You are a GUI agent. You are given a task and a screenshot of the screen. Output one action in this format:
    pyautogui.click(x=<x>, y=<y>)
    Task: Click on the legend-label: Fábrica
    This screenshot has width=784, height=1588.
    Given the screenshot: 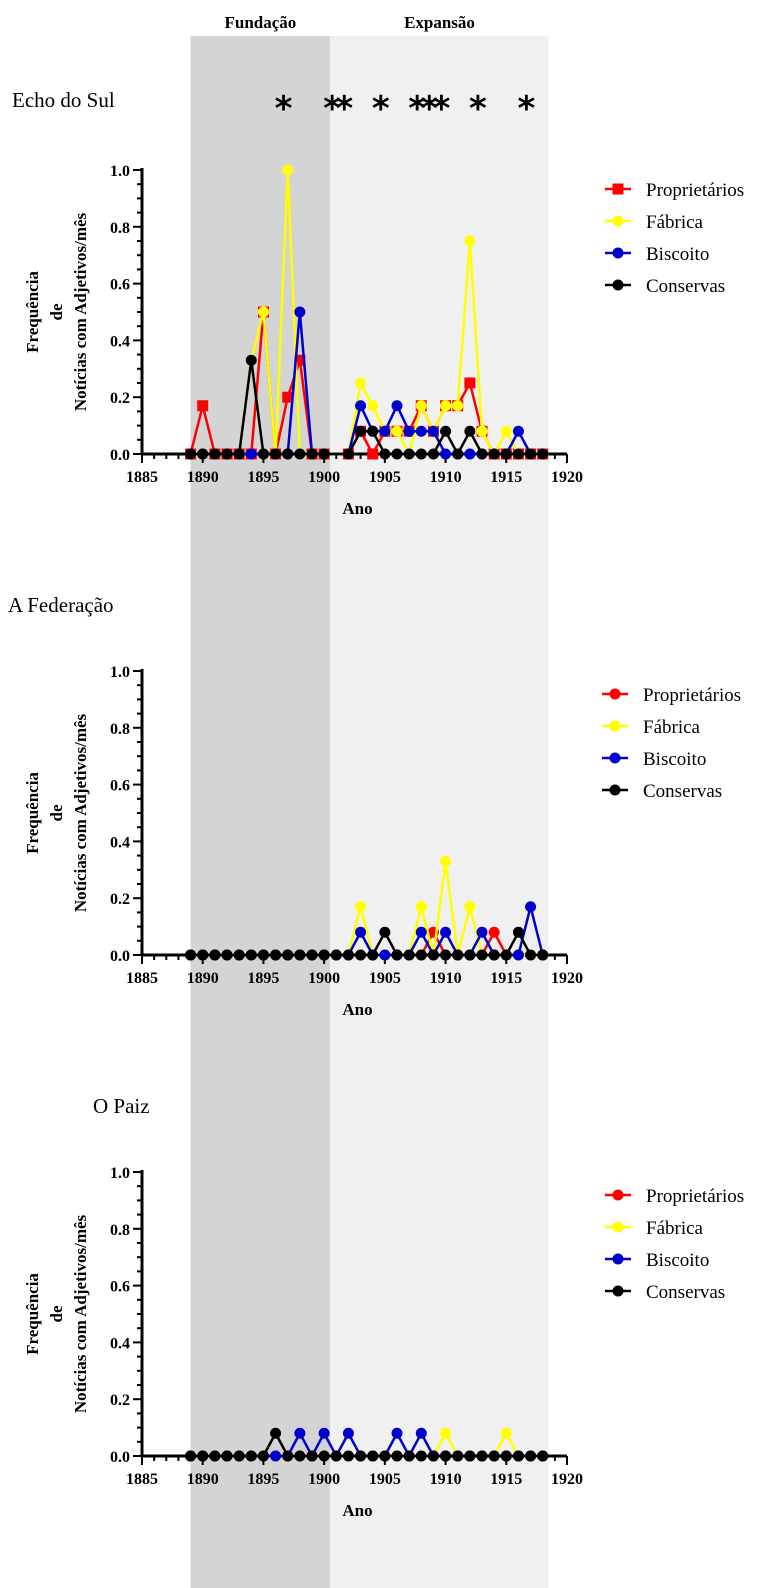 What is the action you would take?
    pyautogui.click(x=675, y=222)
    